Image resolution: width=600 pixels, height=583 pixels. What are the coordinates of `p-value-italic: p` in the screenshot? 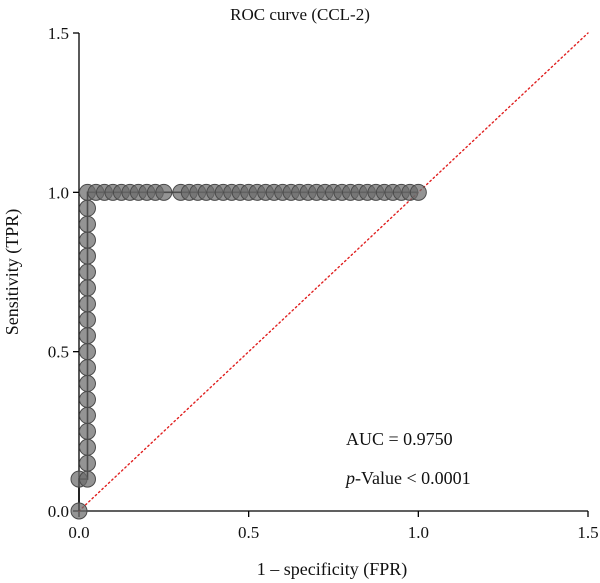 It's located at (349, 478).